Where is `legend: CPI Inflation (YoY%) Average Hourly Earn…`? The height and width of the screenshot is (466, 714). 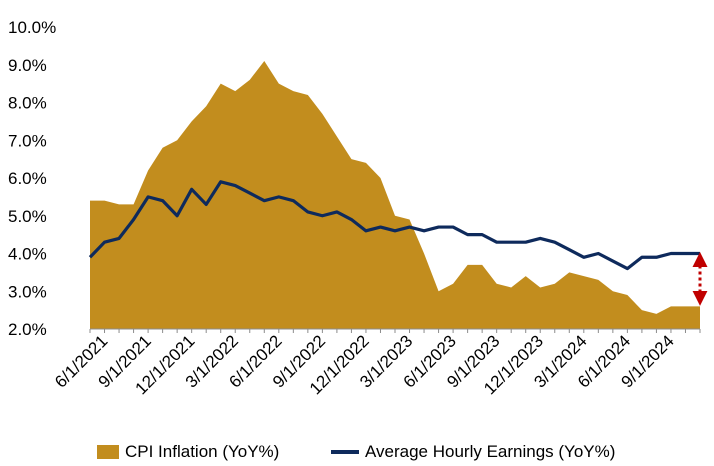 legend: CPI Inflation (YoY%) Average Hourly Earn… is located at coordinates (357, 451).